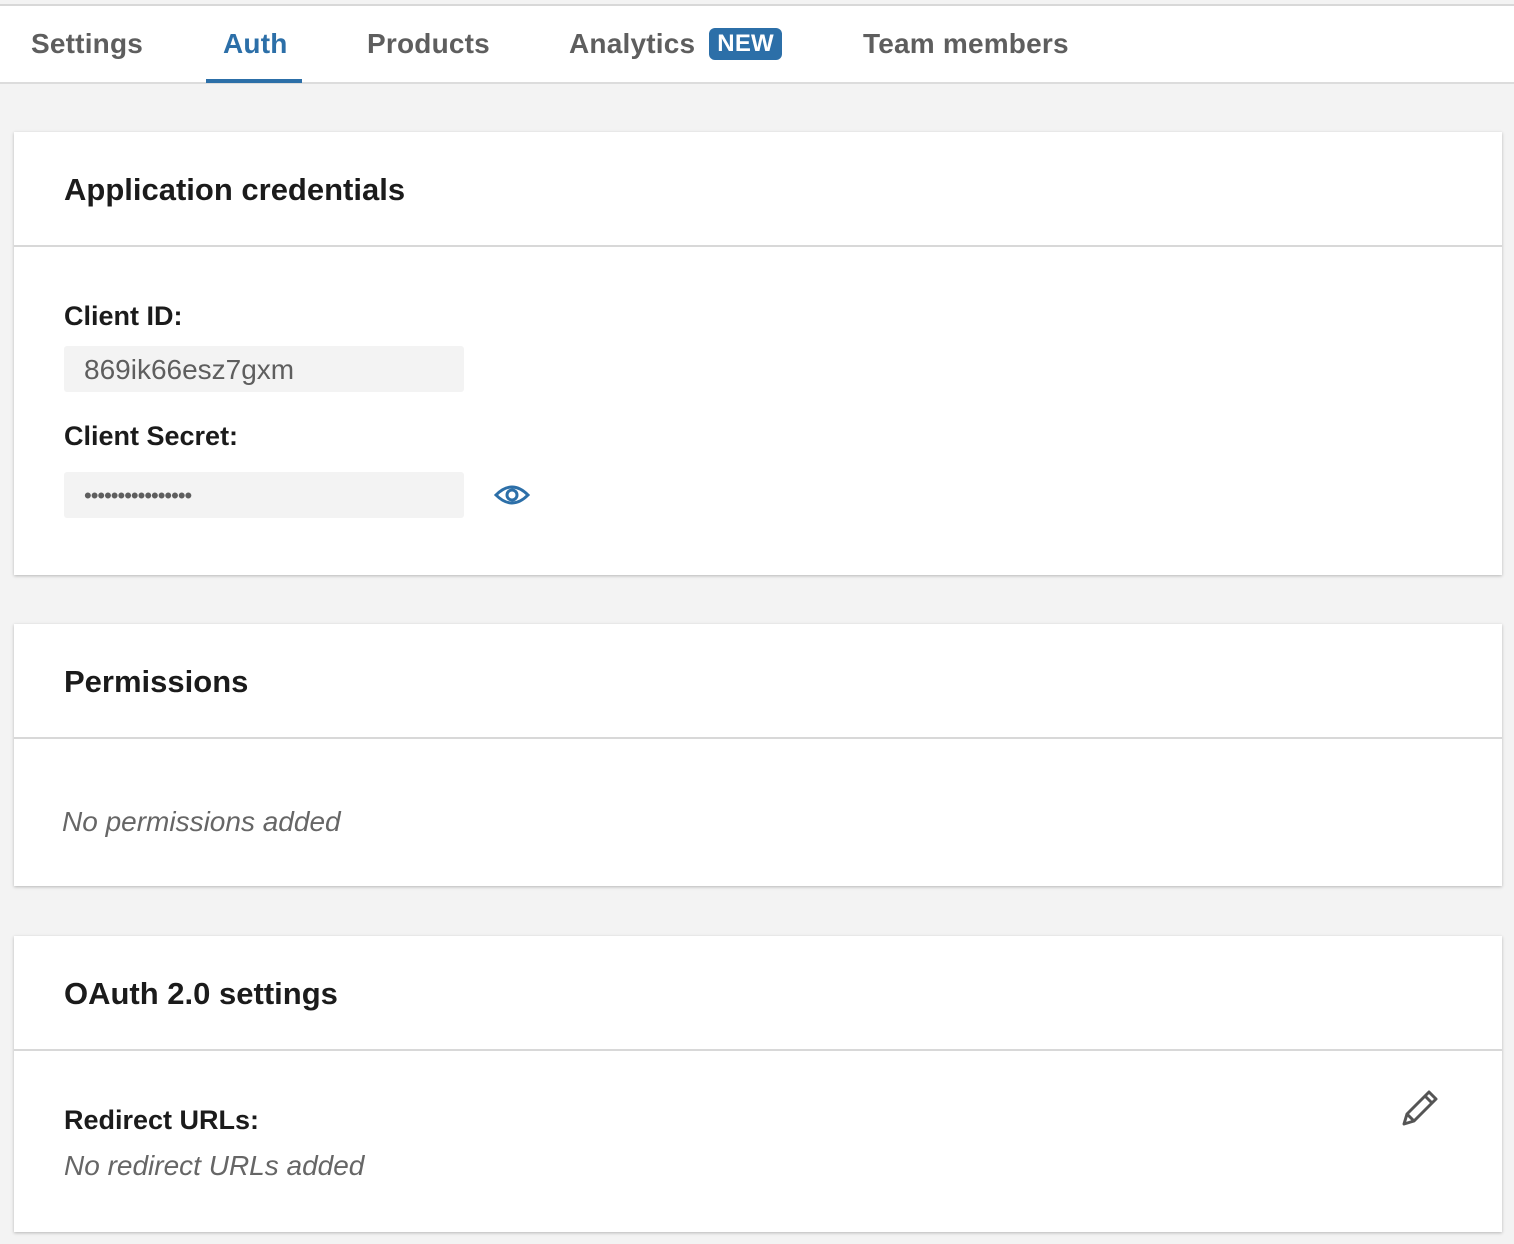 The width and height of the screenshot is (1514, 1244). Describe the element at coordinates (632, 43) in the screenshot. I see `tab-analytics-label: Analytics` at that location.